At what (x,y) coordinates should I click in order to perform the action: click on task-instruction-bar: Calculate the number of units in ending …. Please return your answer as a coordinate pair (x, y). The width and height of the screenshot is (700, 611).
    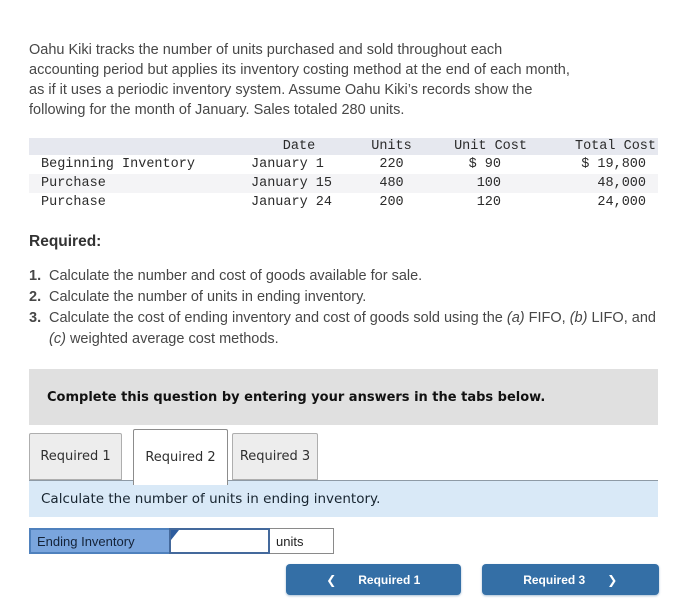
    Looking at the image, I should click on (343, 498).